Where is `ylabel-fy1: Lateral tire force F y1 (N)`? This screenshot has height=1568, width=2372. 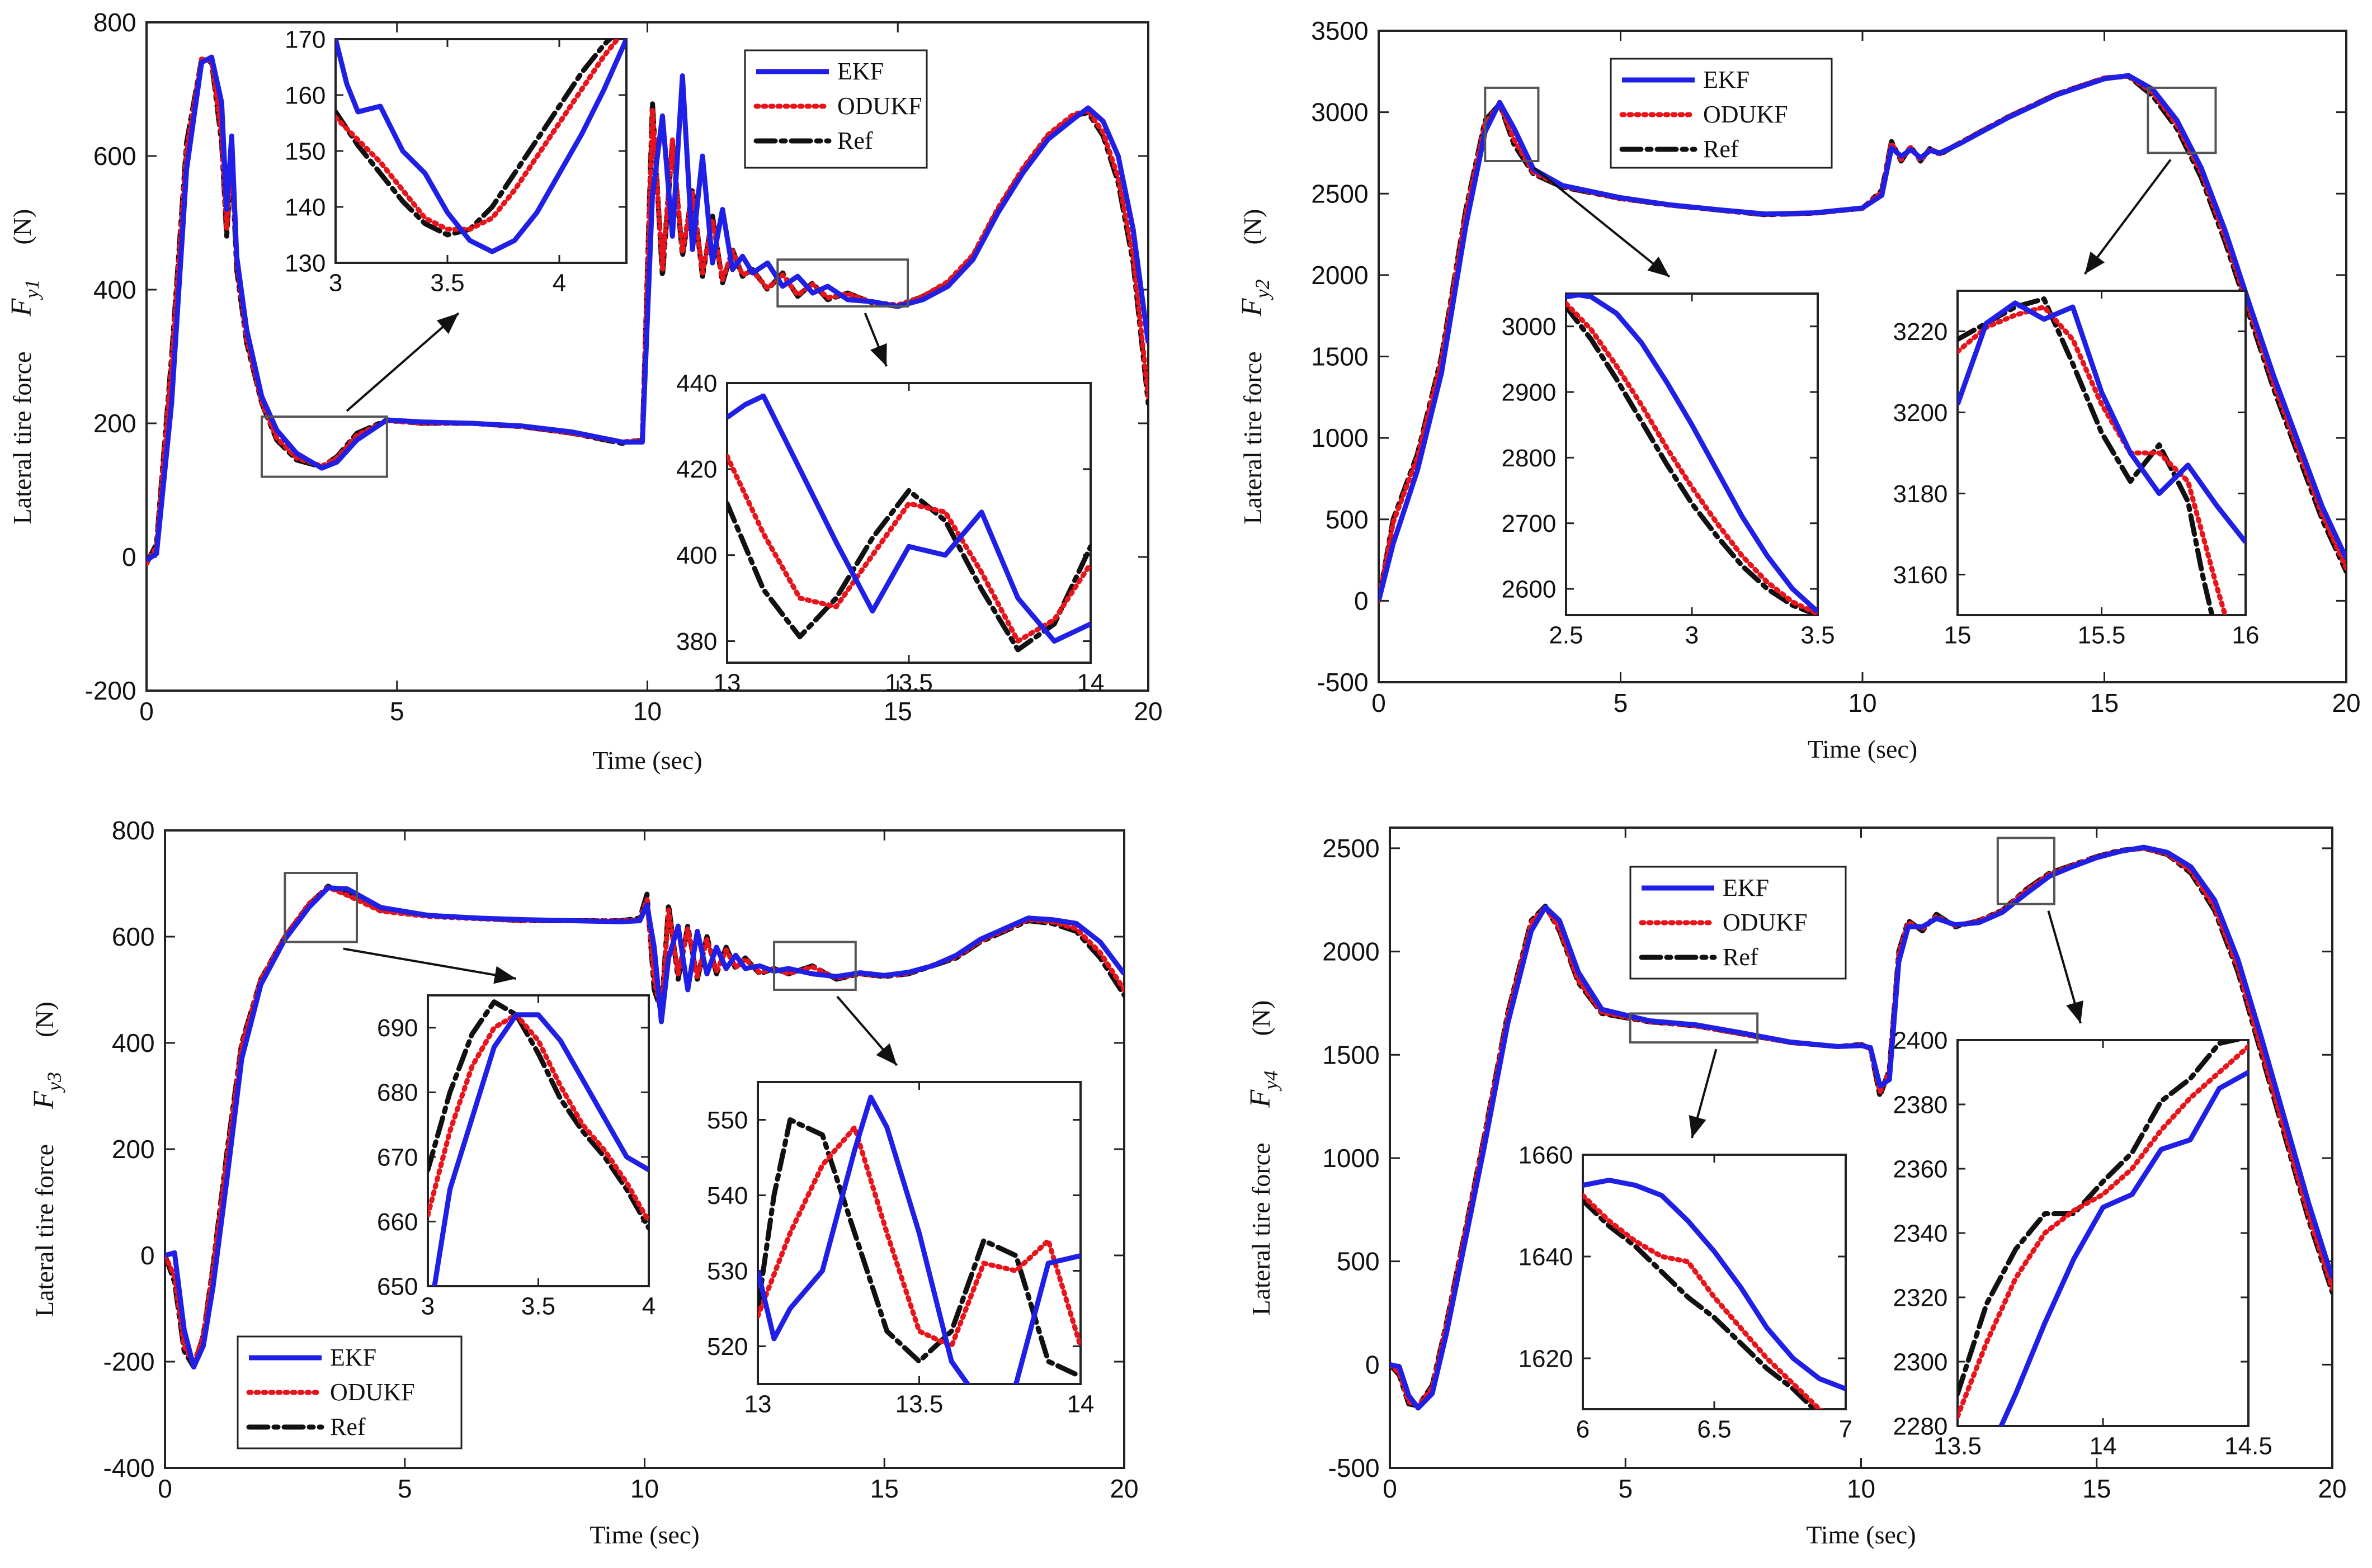 ylabel-fy1: Lateral tire force F y1 (N) is located at coordinates (24, 367).